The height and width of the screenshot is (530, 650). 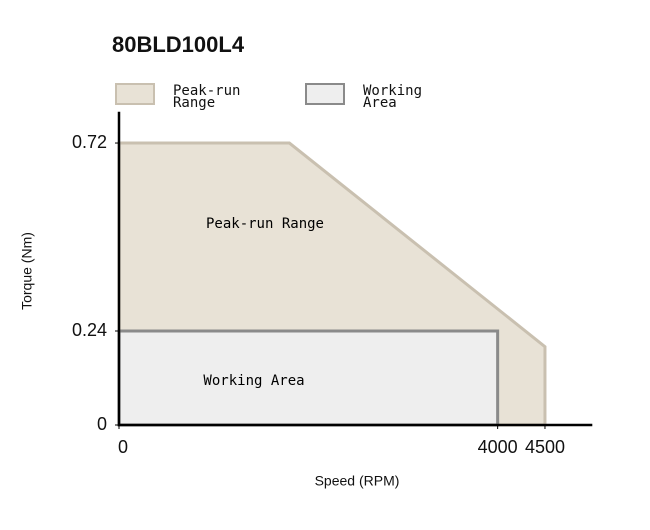 What do you see at coordinates (207, 97) in the screenshot?
I see `legend-label: Peak-run Range` at bounding box center [207, 97].